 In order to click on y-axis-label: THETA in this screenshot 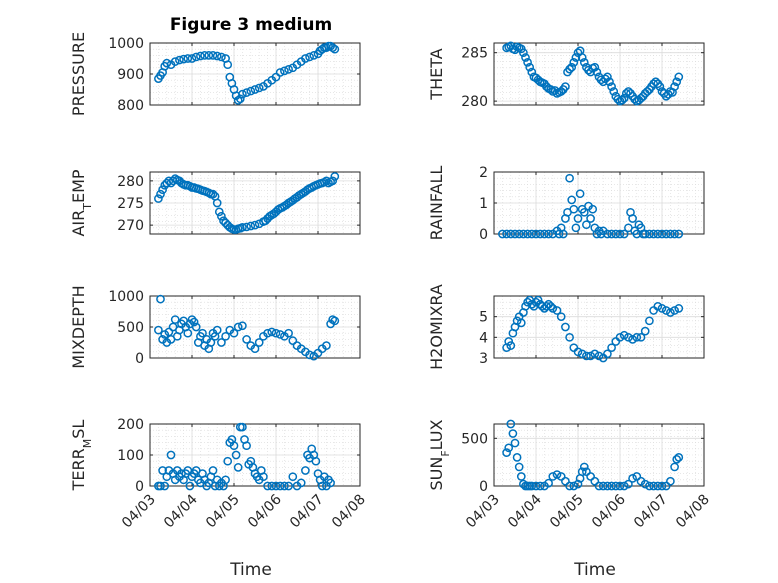, I will do `click(436, 74)`.